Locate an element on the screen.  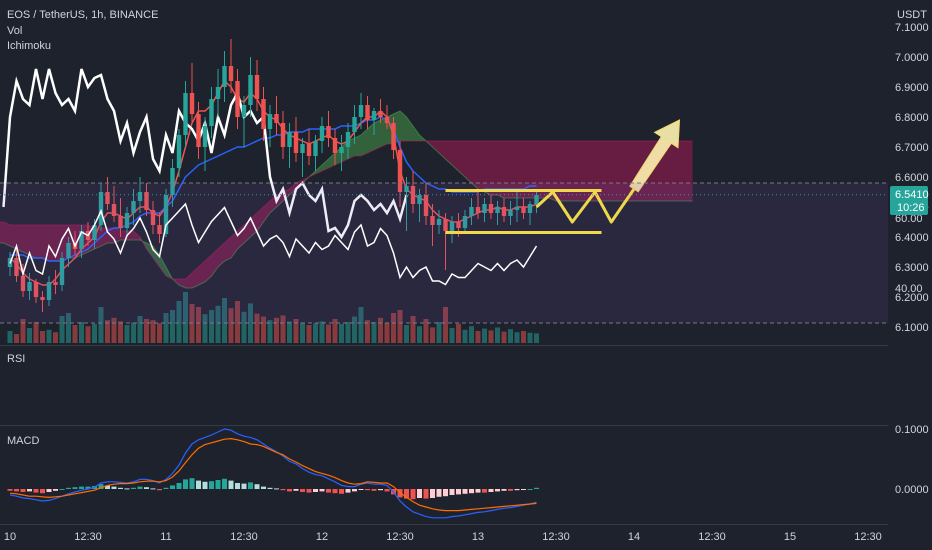
rsi-label: RSI is located at coordinates (16, 359).